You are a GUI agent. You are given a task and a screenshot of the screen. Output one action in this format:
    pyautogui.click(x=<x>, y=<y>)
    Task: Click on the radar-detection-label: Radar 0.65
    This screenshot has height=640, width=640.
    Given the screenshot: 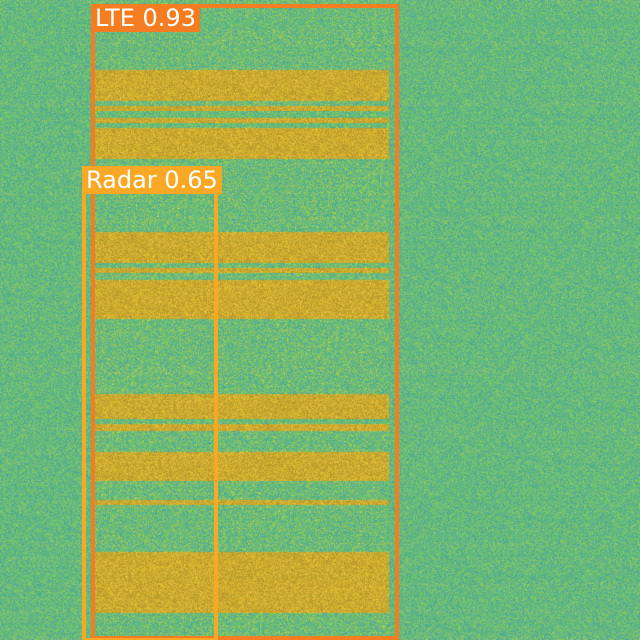 What is the action you would take?
    pyautogui.click(x=152, y=180)
    